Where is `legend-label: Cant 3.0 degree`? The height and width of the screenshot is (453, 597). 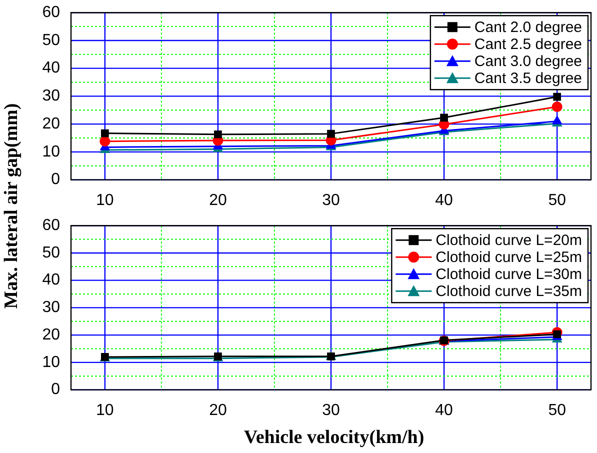
legend-label: Cant 3.0 degree is located at coordinates (528, 61).